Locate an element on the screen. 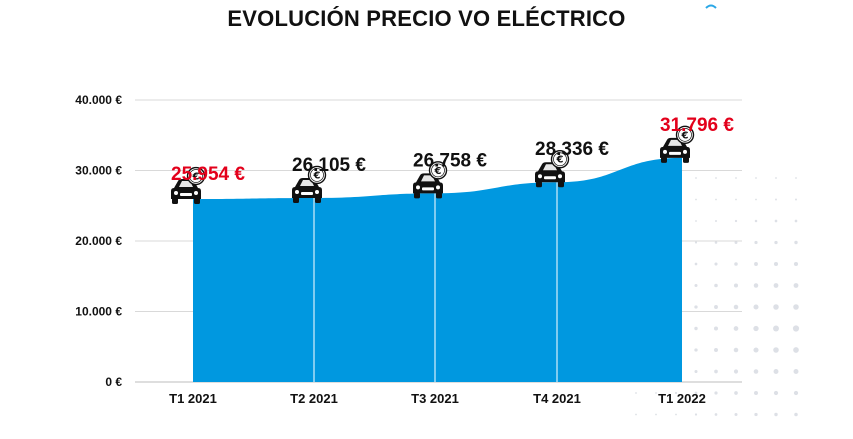 The image size is (853, 439). car-markers: € € € € € is located at coordinates (433, 165).